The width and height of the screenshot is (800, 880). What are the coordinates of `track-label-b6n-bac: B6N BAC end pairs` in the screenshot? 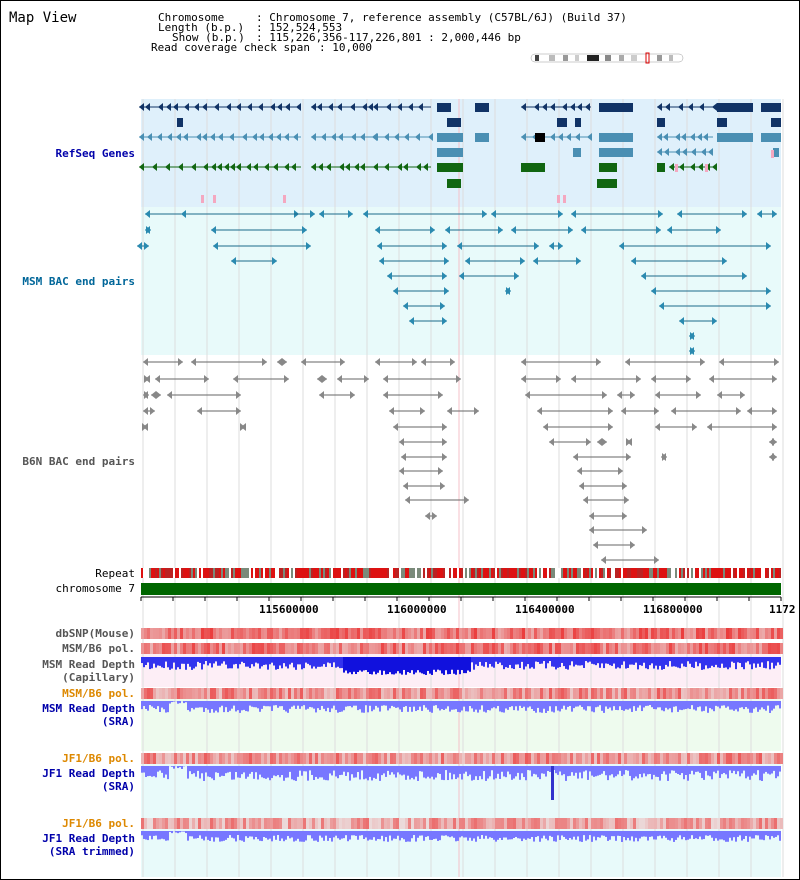 It's located at (78, 461).